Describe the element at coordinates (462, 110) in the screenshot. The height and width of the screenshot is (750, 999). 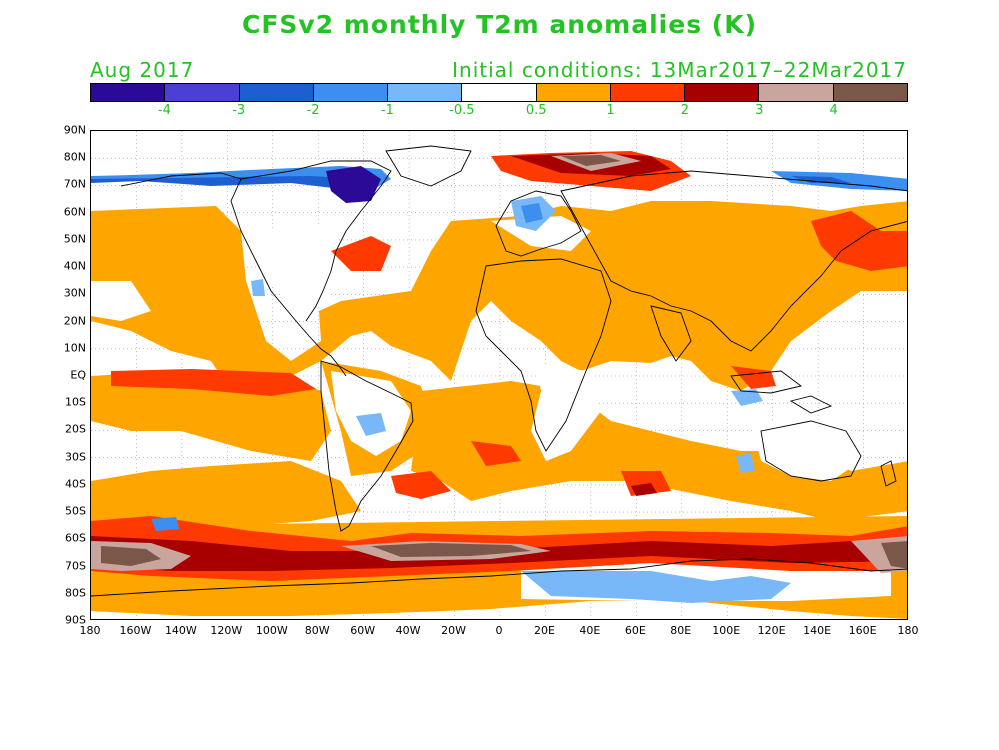
I see `colorbar-label: -0.5` at that location.